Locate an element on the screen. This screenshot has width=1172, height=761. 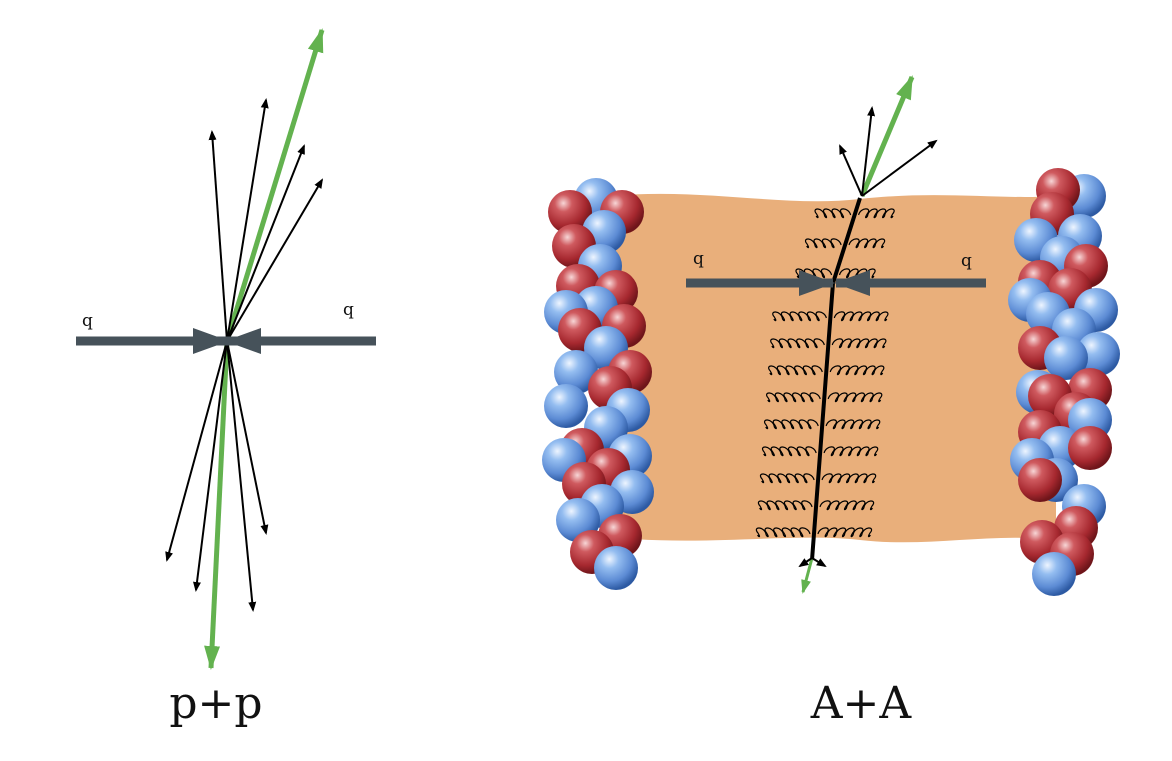
pp-quark-label-right: q is located at coordinates (348, 310).